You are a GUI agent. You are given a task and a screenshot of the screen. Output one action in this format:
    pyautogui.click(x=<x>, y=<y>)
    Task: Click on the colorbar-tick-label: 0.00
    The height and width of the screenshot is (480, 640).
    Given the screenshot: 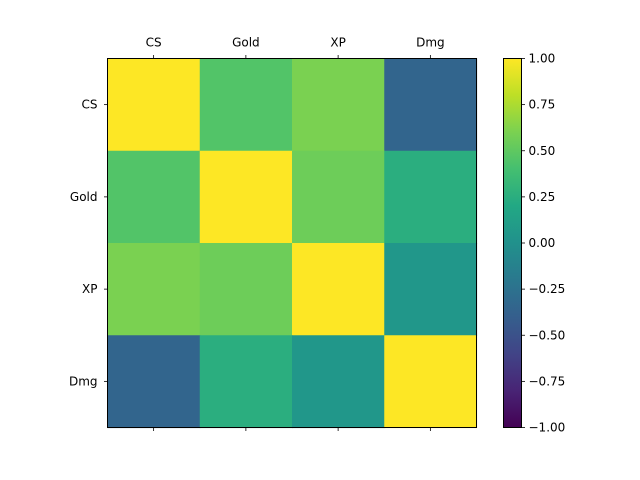 What is the action you would take?
    pyautogui.click(x=542, y=243)
    